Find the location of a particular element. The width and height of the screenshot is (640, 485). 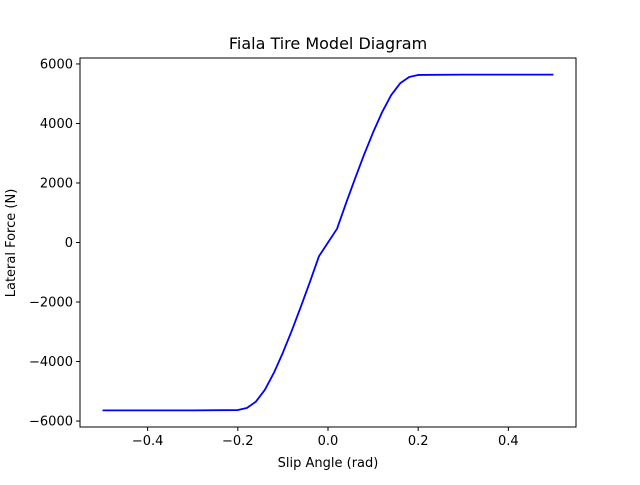

x-tick-label: 0.4 is located at coordinates (508, 441).